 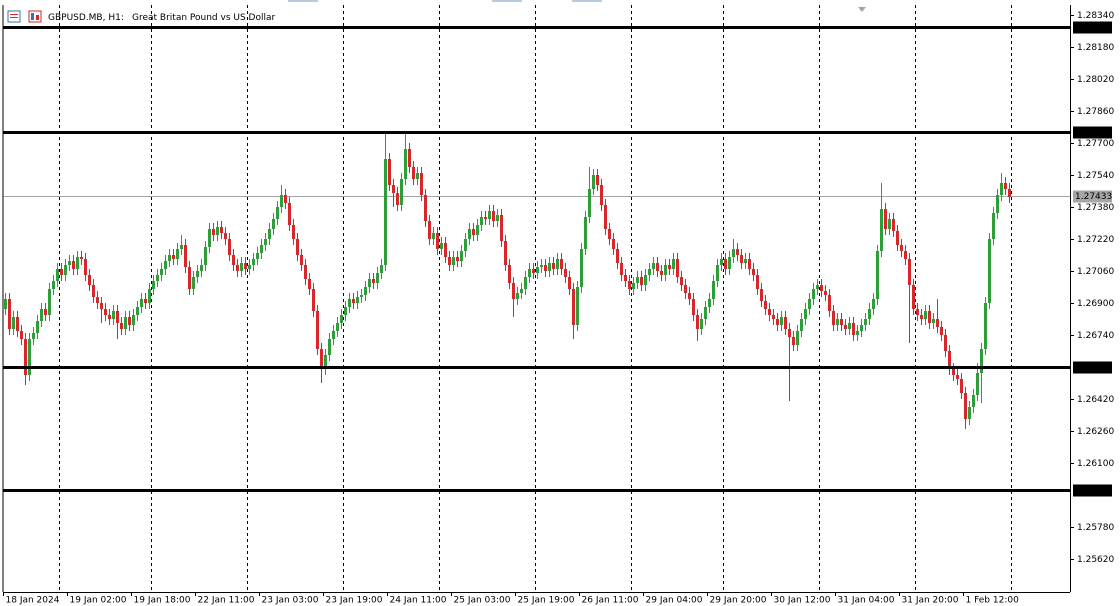 What do you see at coordinates (1095, 144) in the screenshot?
I see `y-tick-label: 1.27700` at bounding box center [1095, 144].